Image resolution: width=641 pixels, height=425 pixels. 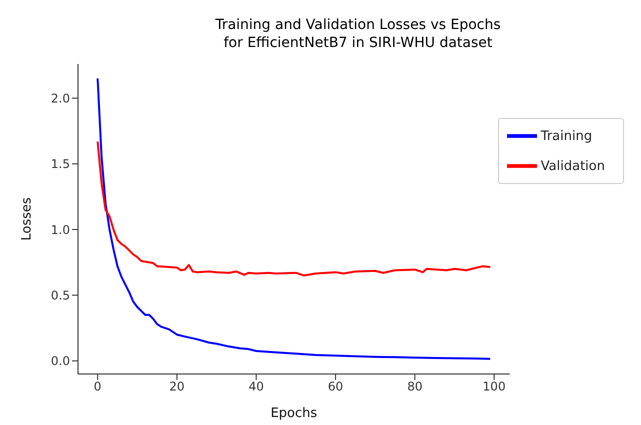 I want to click on x-tick-label: 100, so click(x=494, y=387).